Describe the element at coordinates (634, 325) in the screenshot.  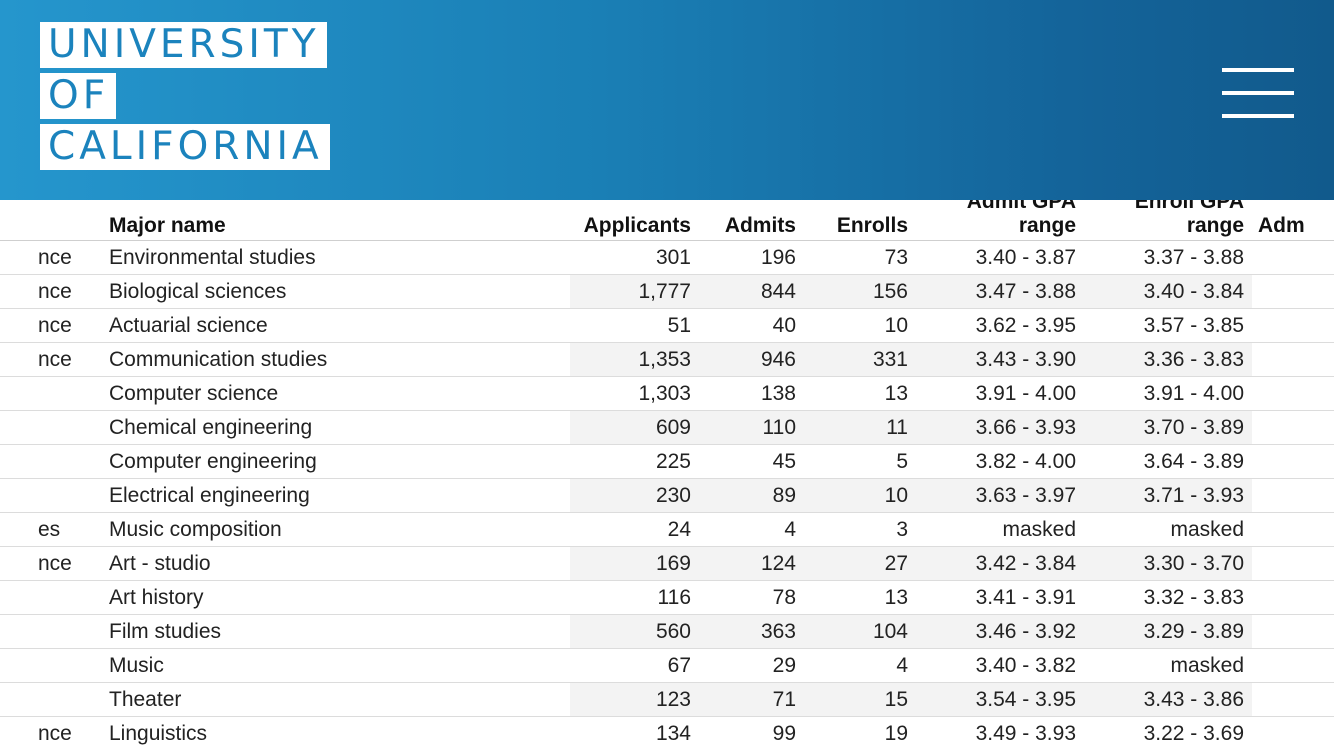
I see `applicants-cell: 51` at that location.